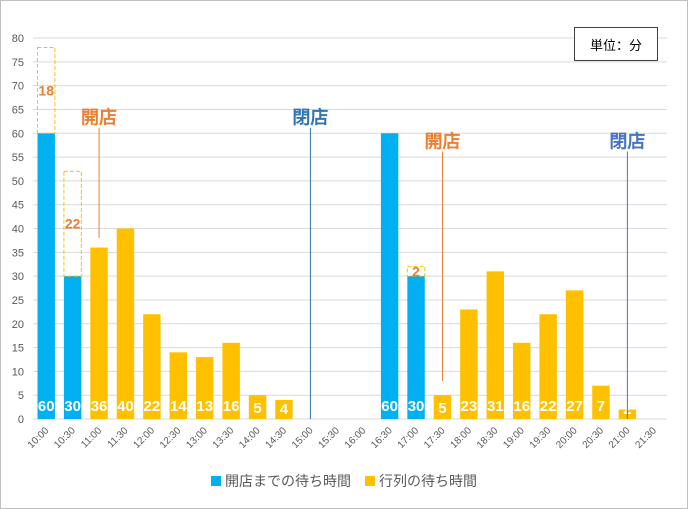 This screenshot has width=688, height=509. I want to click on x-tick-label: 13:00, so click(197, 438).